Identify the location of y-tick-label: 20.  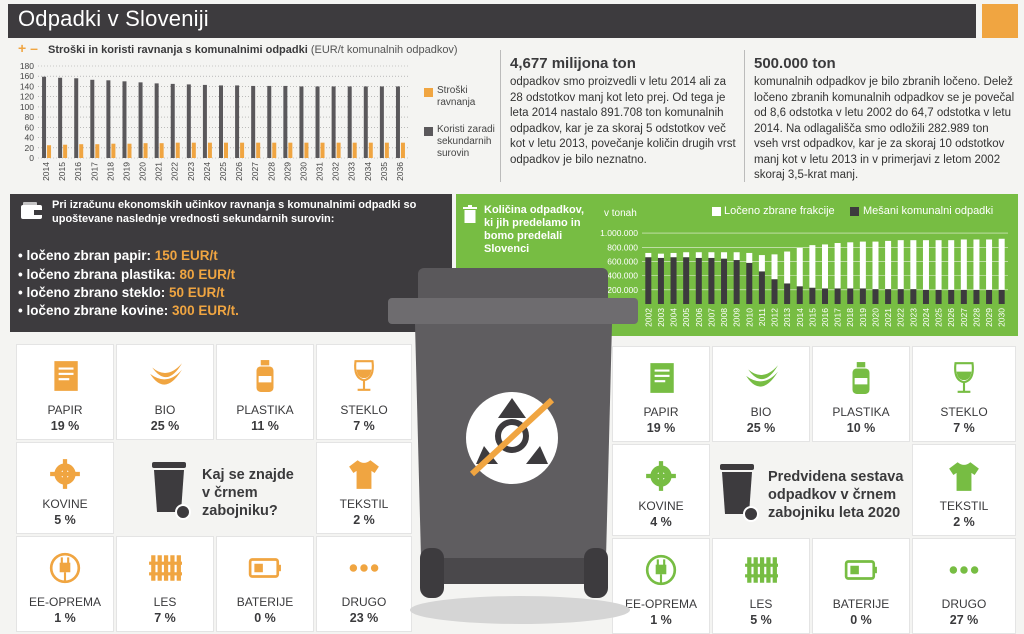
(30, 148).